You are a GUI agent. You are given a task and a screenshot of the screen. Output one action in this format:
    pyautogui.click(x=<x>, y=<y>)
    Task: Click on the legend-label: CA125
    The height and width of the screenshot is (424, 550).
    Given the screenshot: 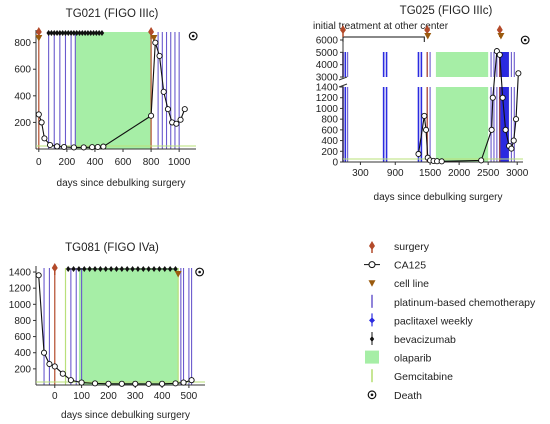 What is the action you would take?
    pyautogui.click(x=410, y=266)
    